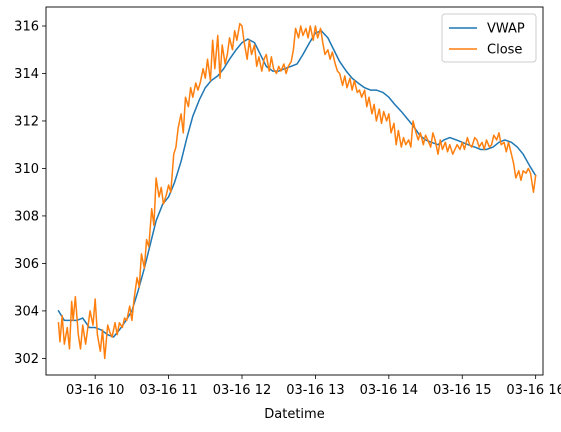 Image resolution: width=561 pixels, height=432 pixels. What do you see at coordinates (26, 169) in the screenshot?
I see `y-tick-label: 310` at bounding box center [26, 169].